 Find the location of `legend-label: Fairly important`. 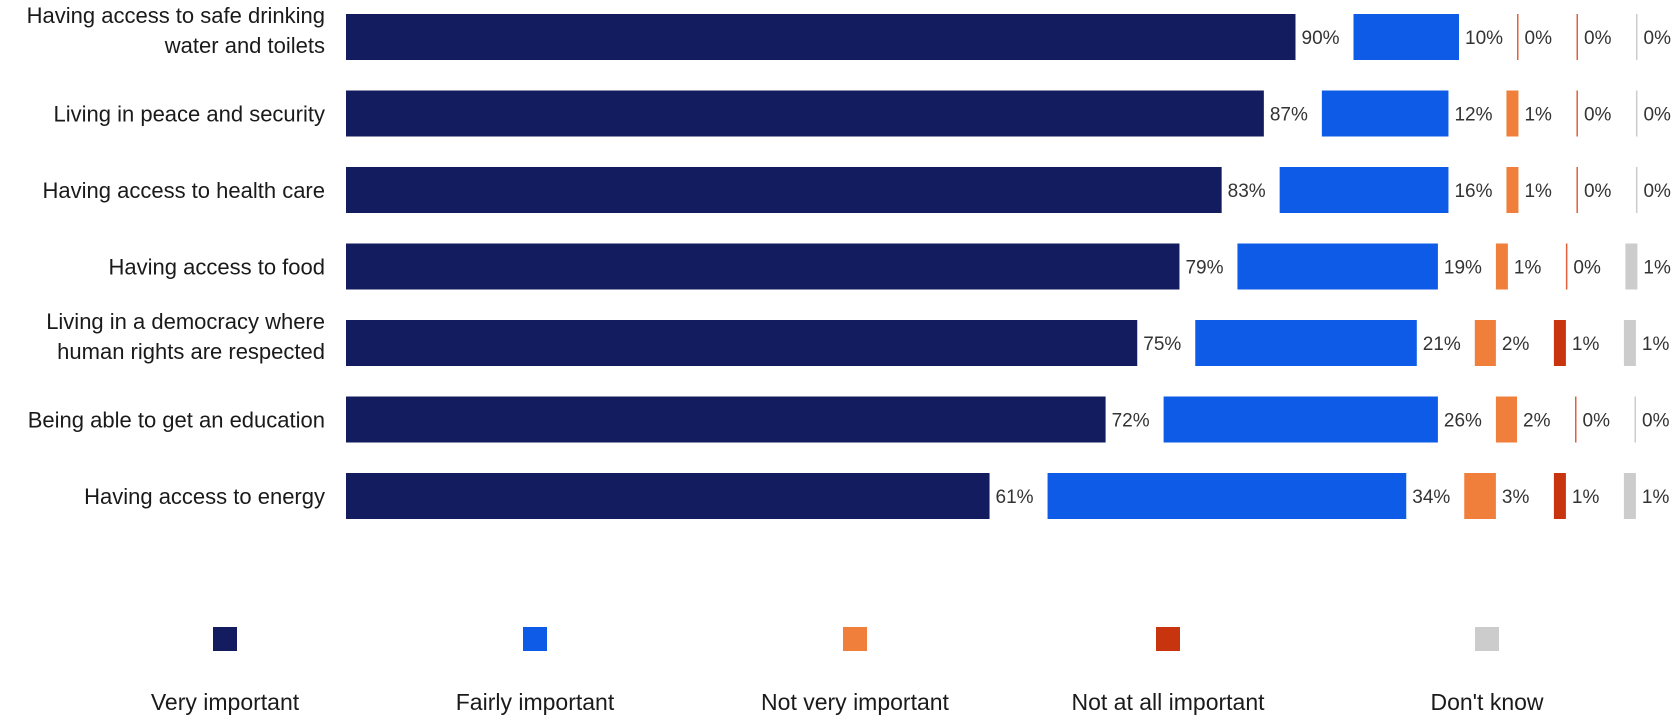

legend-label: Fairly important is located at coordinates (535, 702).